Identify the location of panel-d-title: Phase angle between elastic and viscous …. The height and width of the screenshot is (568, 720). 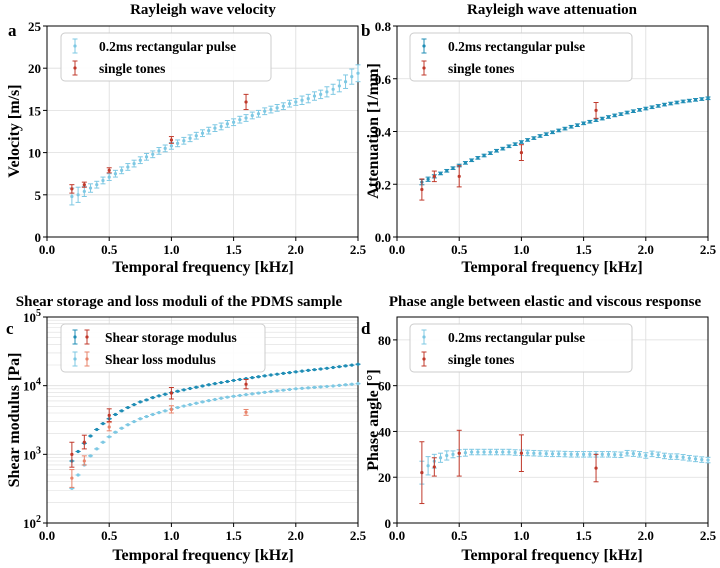
(545, 302).